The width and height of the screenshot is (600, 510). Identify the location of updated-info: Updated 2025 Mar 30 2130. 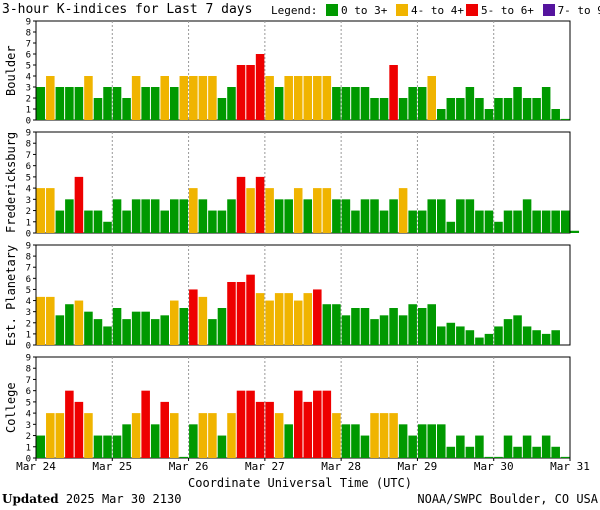
(91, 499).